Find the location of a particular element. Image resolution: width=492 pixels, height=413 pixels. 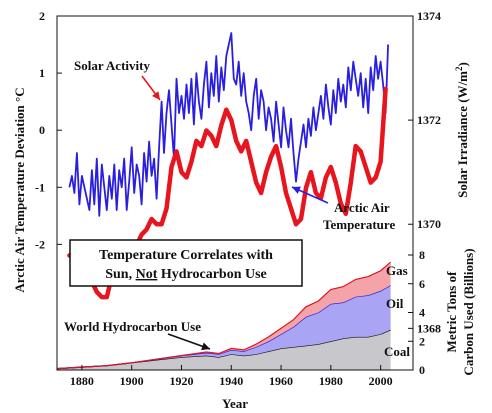

annotation-solar-activity: Solar Activity is located at coordinates (112, 65).